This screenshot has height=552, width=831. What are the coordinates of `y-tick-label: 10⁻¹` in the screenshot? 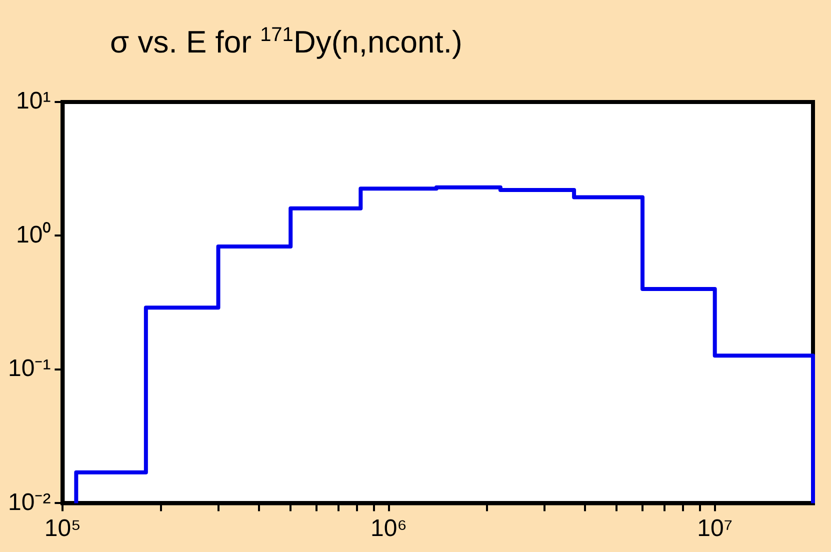 It's located at (29, 368).